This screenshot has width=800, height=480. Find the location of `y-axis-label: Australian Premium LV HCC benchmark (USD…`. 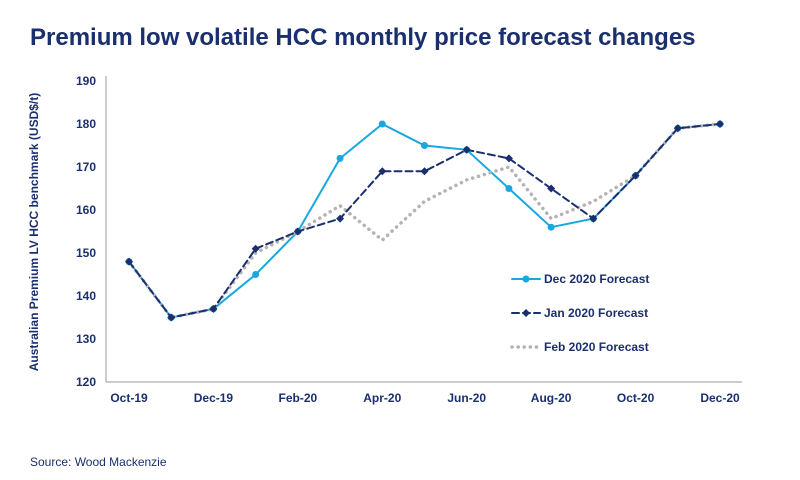

y-axis-label: Australian Premium LV HCC benchmark (USD… is located at coordinates (34, 232).